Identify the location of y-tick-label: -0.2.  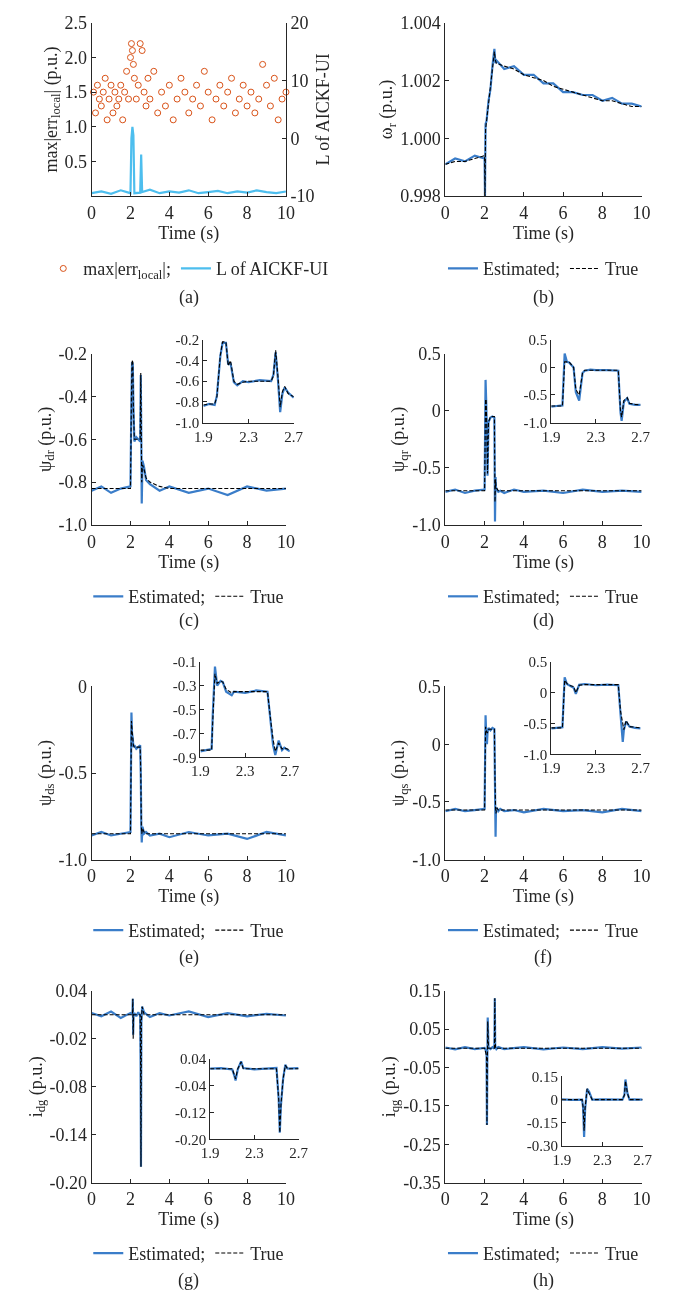
(72, 353).